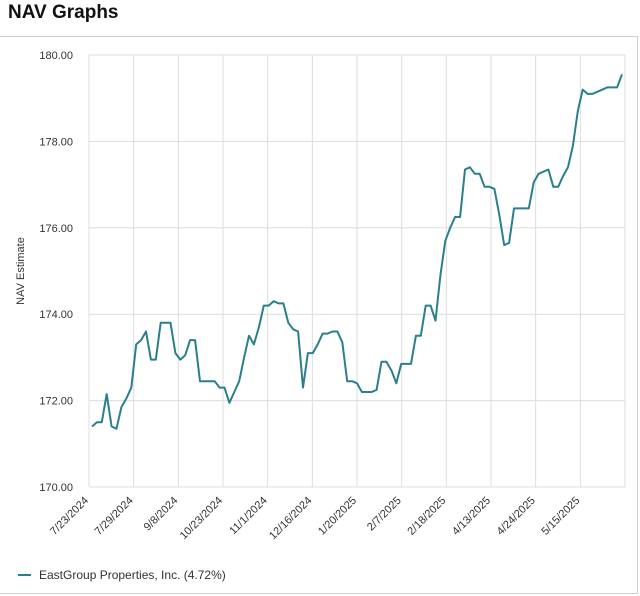 This screenshot has height=596, width=640. What do you see at coordinates (63, 12) in the screenshot?
I see `page-title: NAV Graphs` at bounding box center [63, 12].